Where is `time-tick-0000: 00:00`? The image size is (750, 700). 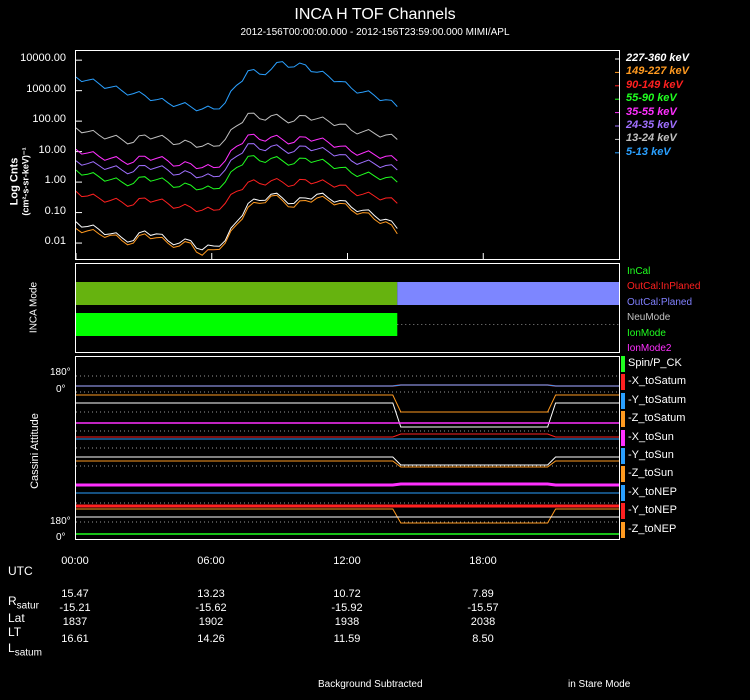 time-tick-0000: 00:00 is located at coordinates (75, 561).